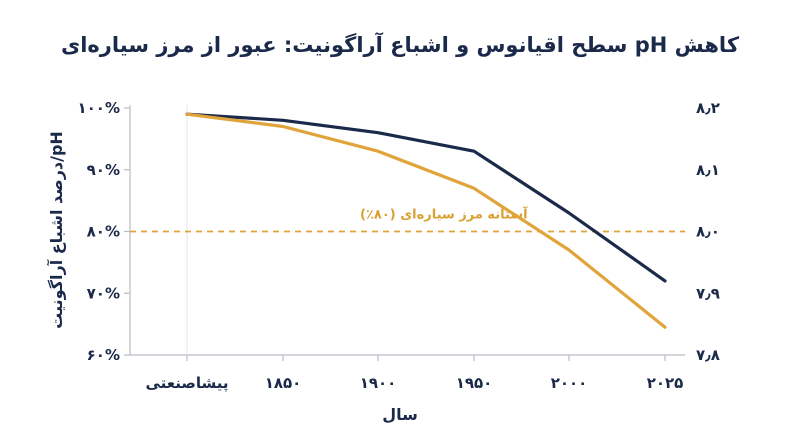  Describe the element at coordinates (708, 355) in the screenshot. I see `right-tick-label: ۷٫۸` at that location.